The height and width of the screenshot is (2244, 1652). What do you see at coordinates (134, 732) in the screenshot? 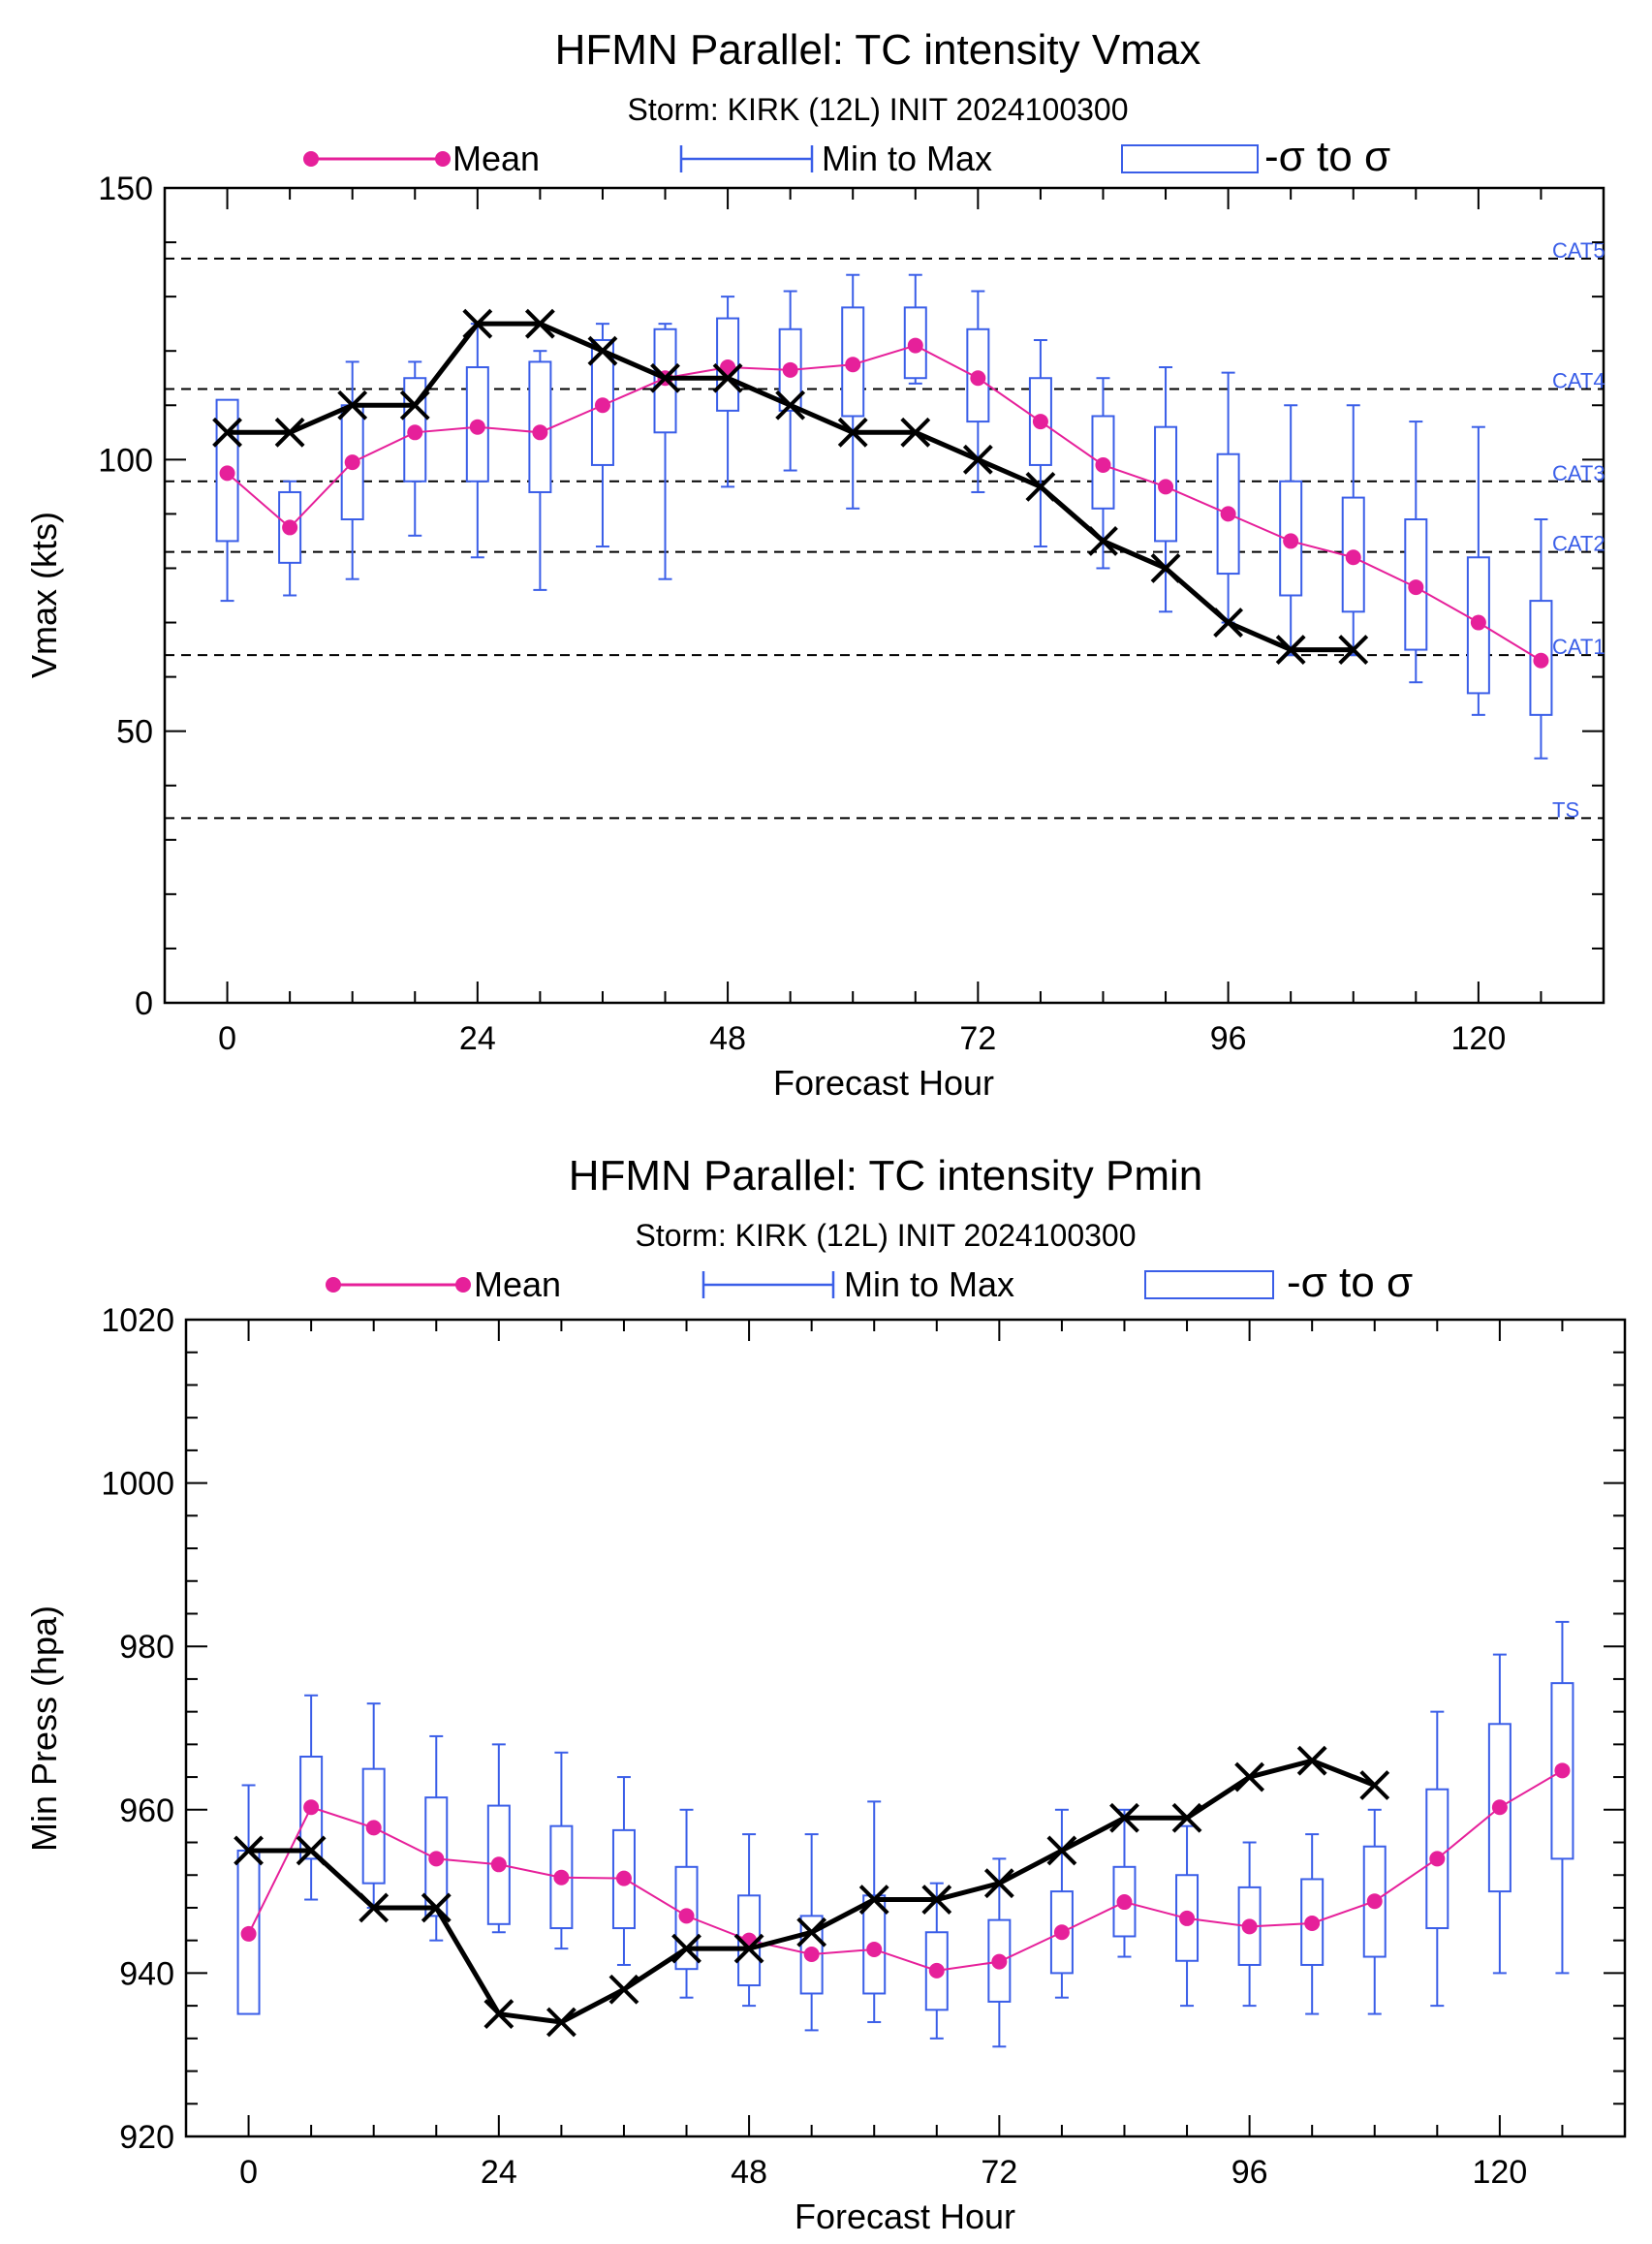
I see `y-tick-label: 50` at bounding box center [134, 732].